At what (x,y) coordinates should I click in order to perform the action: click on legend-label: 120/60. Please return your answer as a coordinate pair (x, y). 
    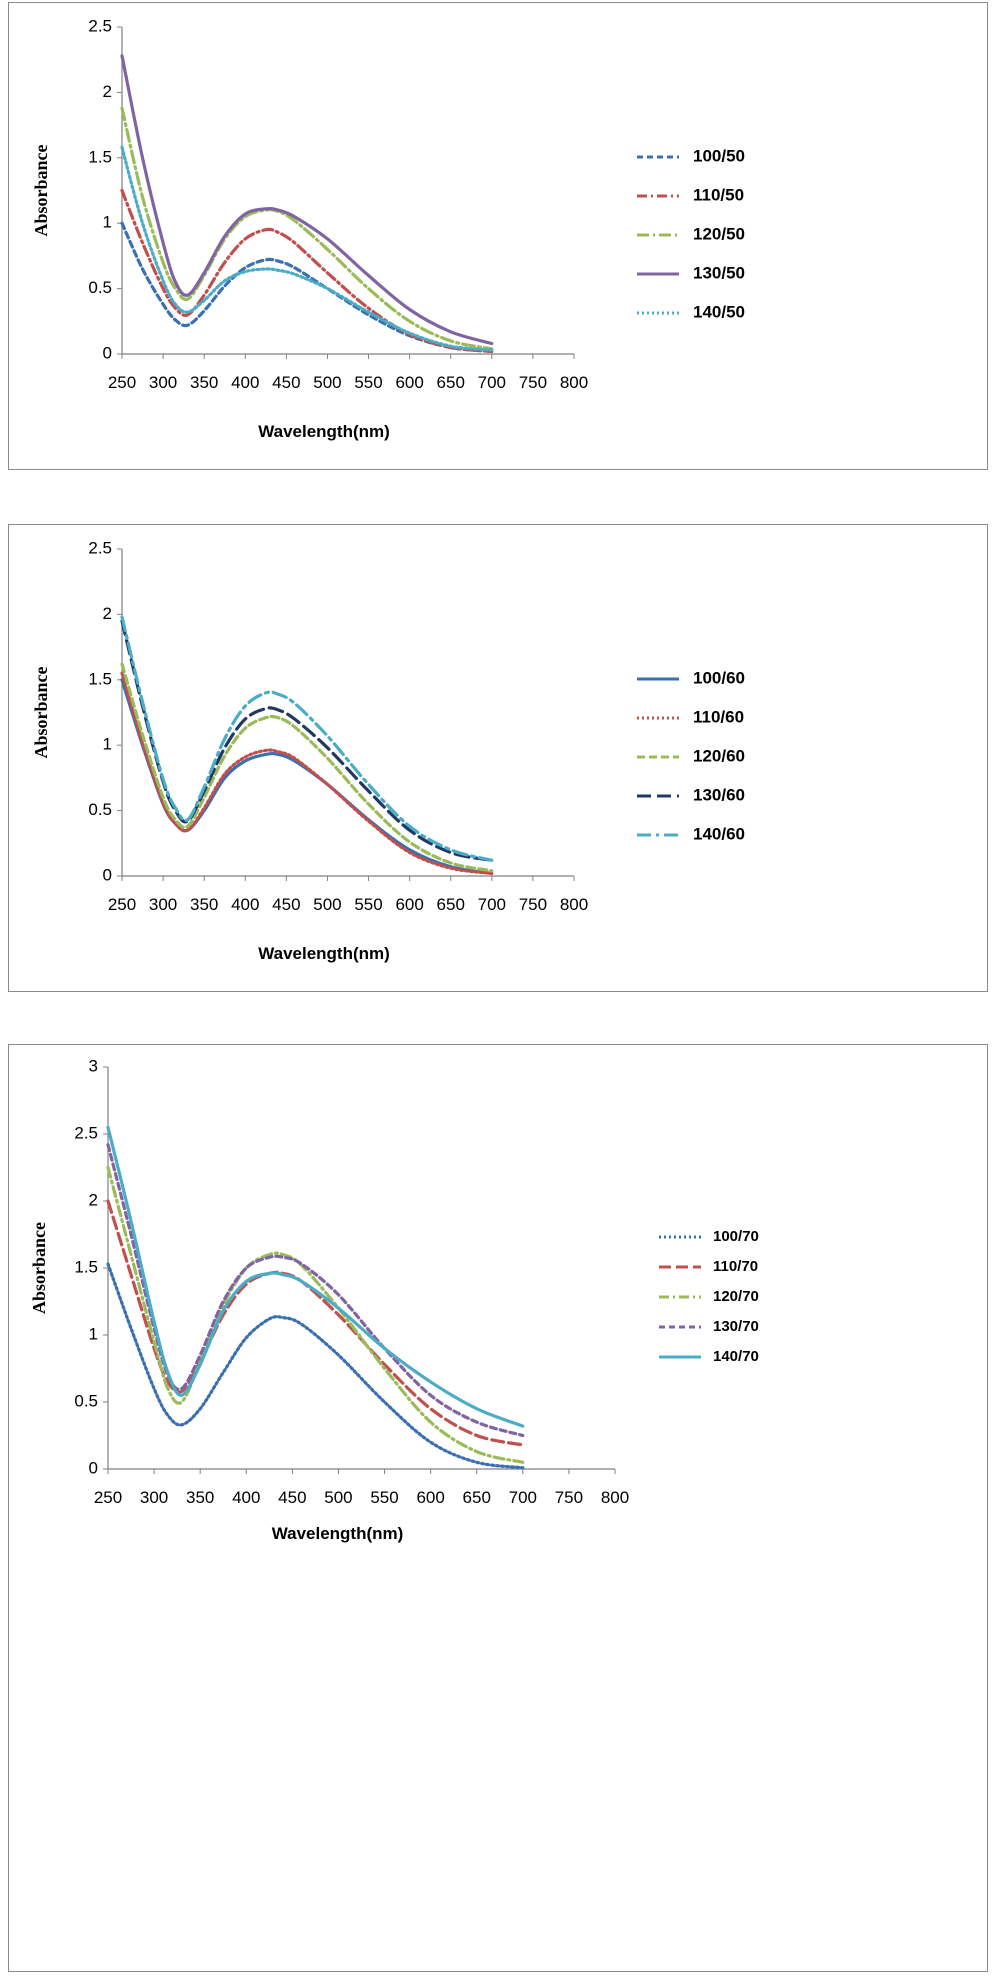
    Looking at the image, I should click on (719, 755).